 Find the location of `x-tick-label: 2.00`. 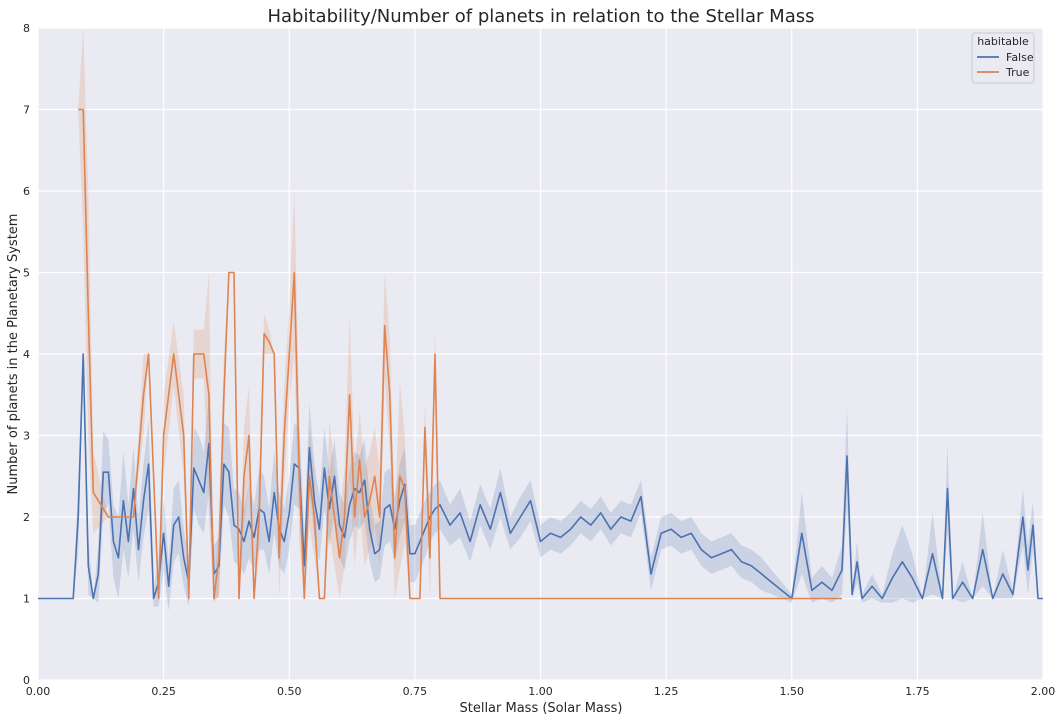

x-tick-label: 2.00 is located at coordinates (1043, 691).